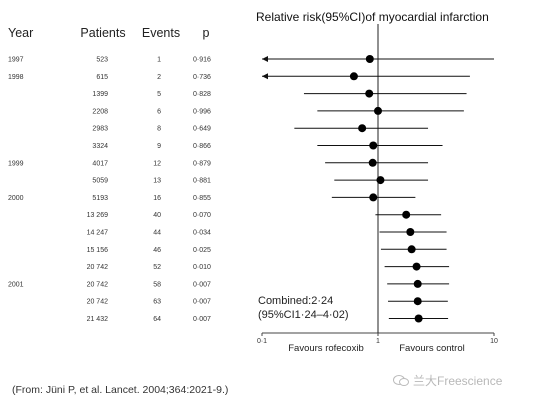 The width and height of the screenshot is (554, 409). What do you see at coordinates (494, 341) in the screenshot?
I see `x-tick-label: 10` at bounding box center [494, 341].